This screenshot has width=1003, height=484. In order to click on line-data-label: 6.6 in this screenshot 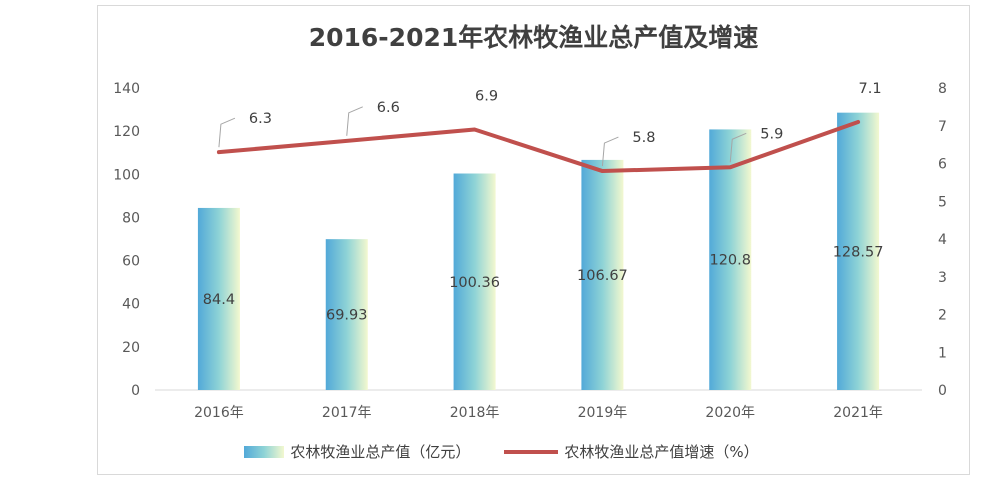, I will do `click(388, 108)`.